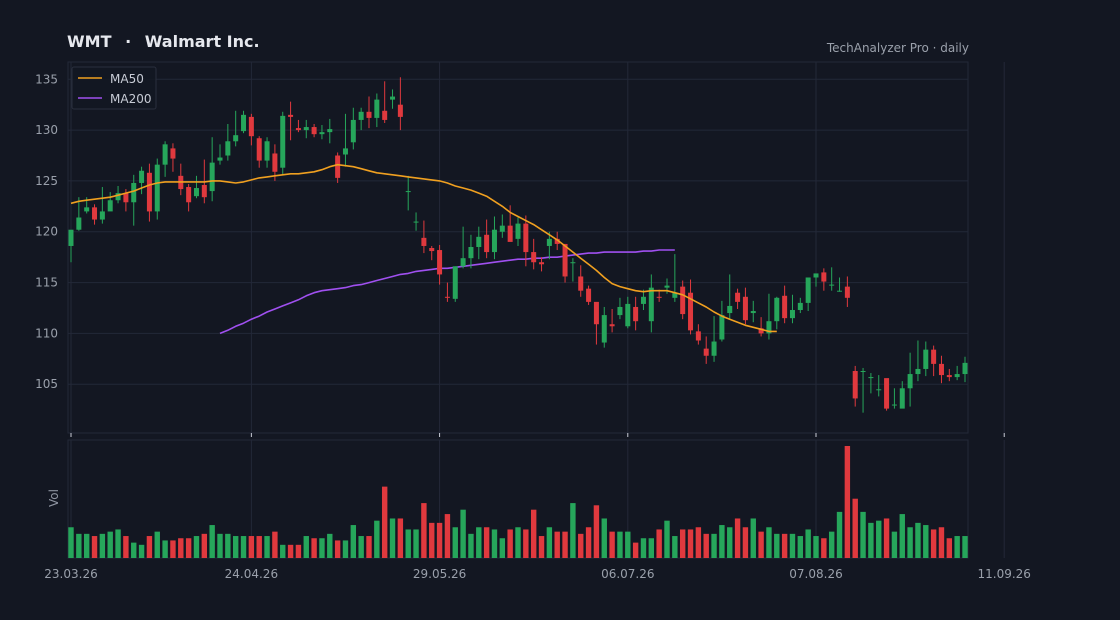 The width and height of the screenshot is (1120, 620). I want to click on y-tick-label: 120, so click(46, 232).